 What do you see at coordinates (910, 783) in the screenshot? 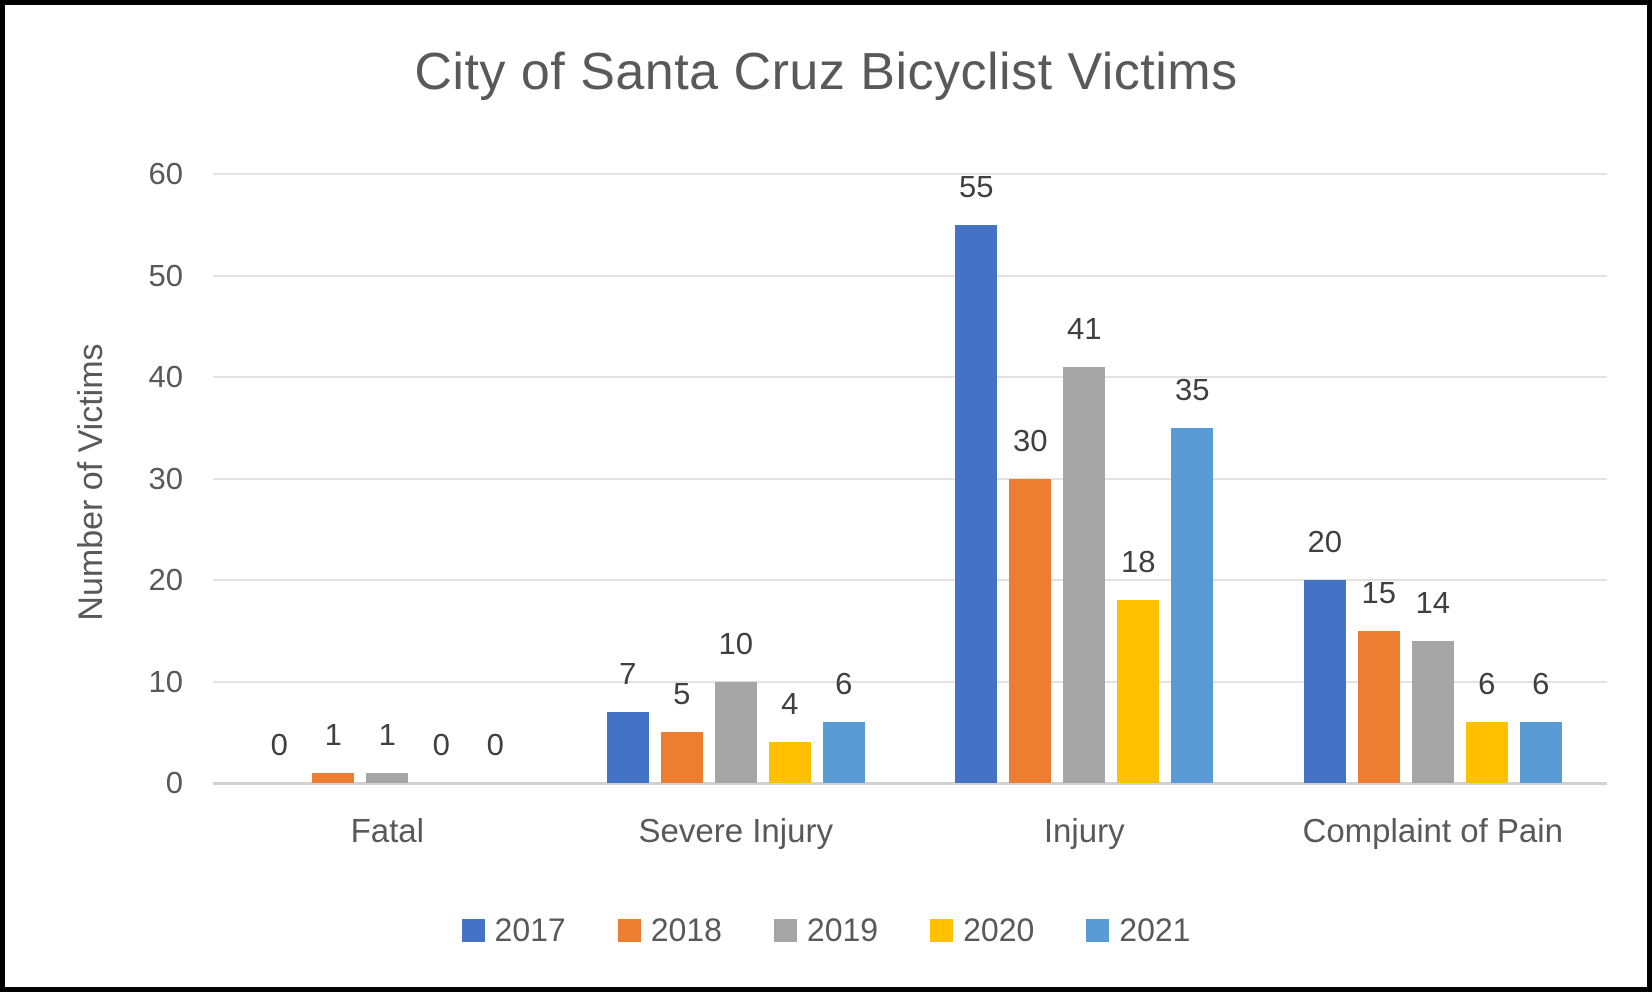
I see `x-axis-line` at bounding box center [910, 783].